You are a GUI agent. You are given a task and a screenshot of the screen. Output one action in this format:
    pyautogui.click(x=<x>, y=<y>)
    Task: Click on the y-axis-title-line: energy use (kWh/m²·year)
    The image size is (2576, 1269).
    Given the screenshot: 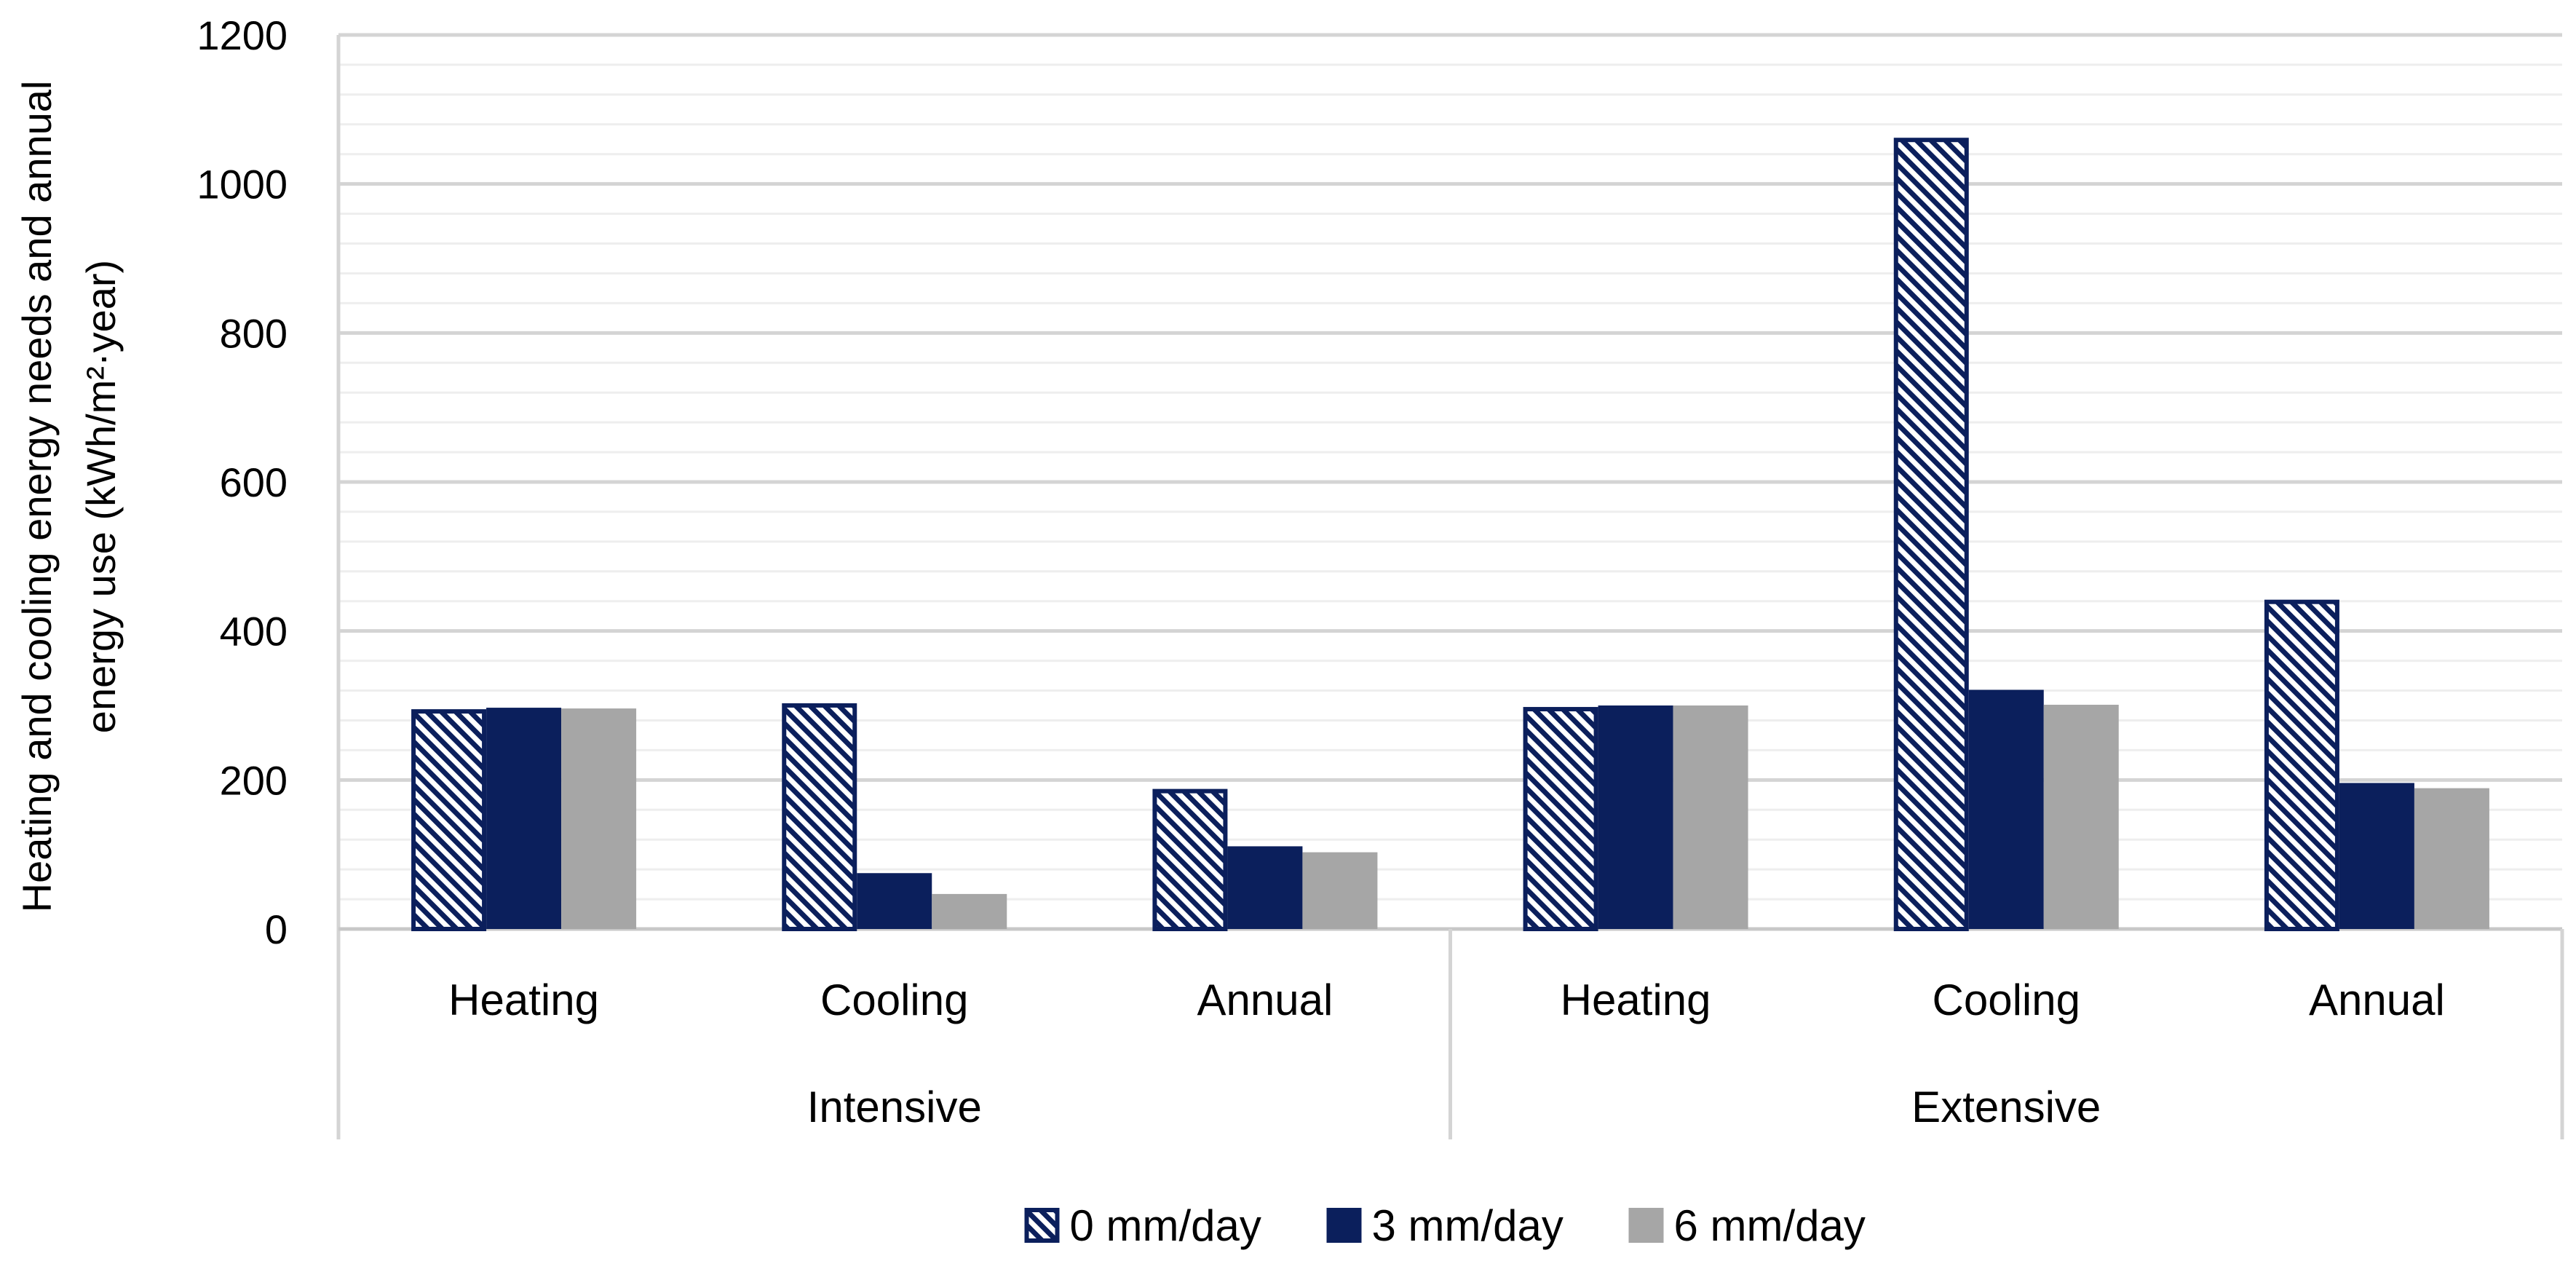 What is the action you would take?
    pyautogui.click(x=101, y=496)
    